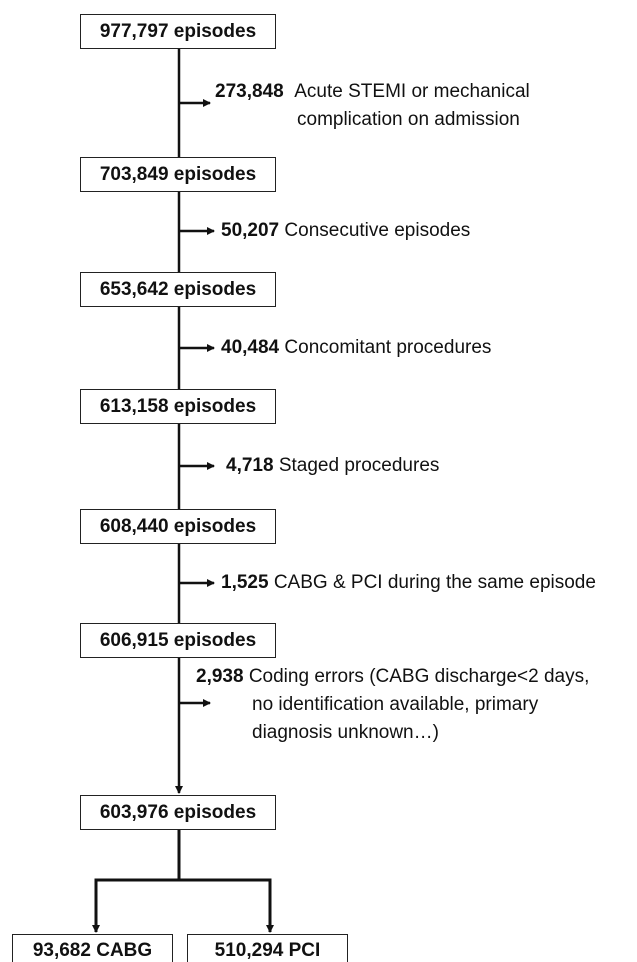 The width and height of the screenshot is (637, 962). Describe the element at coordinates (408, 119) in the screenshot. I see `exclusion-text: complication on admission` at that location.